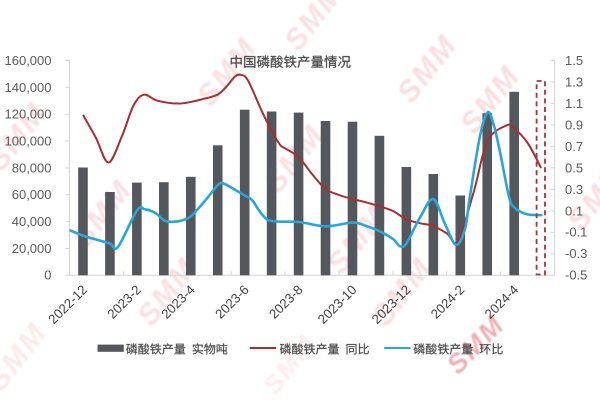  What do you see at coordinates (574, 60) in the screenshot?
I see `svg-text: 1.5` at bounding box center [574, 60].